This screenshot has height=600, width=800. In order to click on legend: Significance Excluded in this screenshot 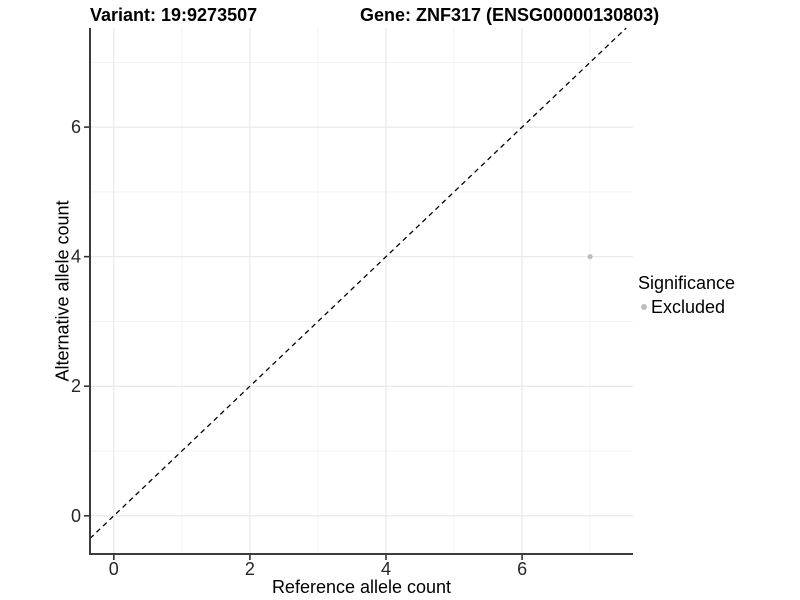, I will do `click(685, 295)`.